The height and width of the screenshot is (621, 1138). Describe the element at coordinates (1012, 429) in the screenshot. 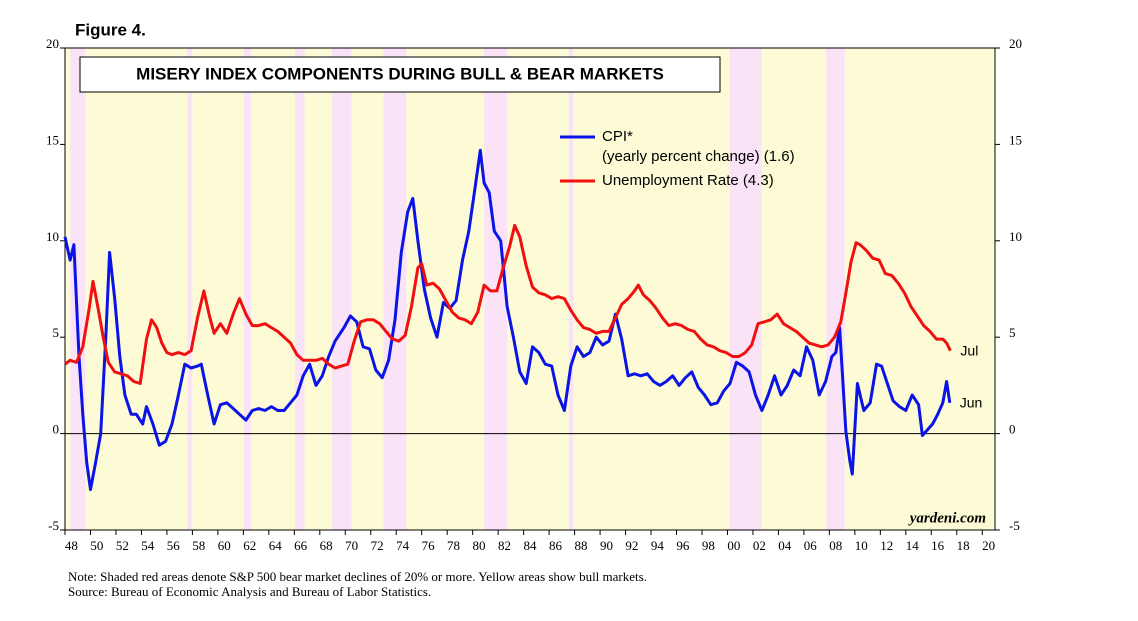

I see `y2-tick-label: 0` at that location.